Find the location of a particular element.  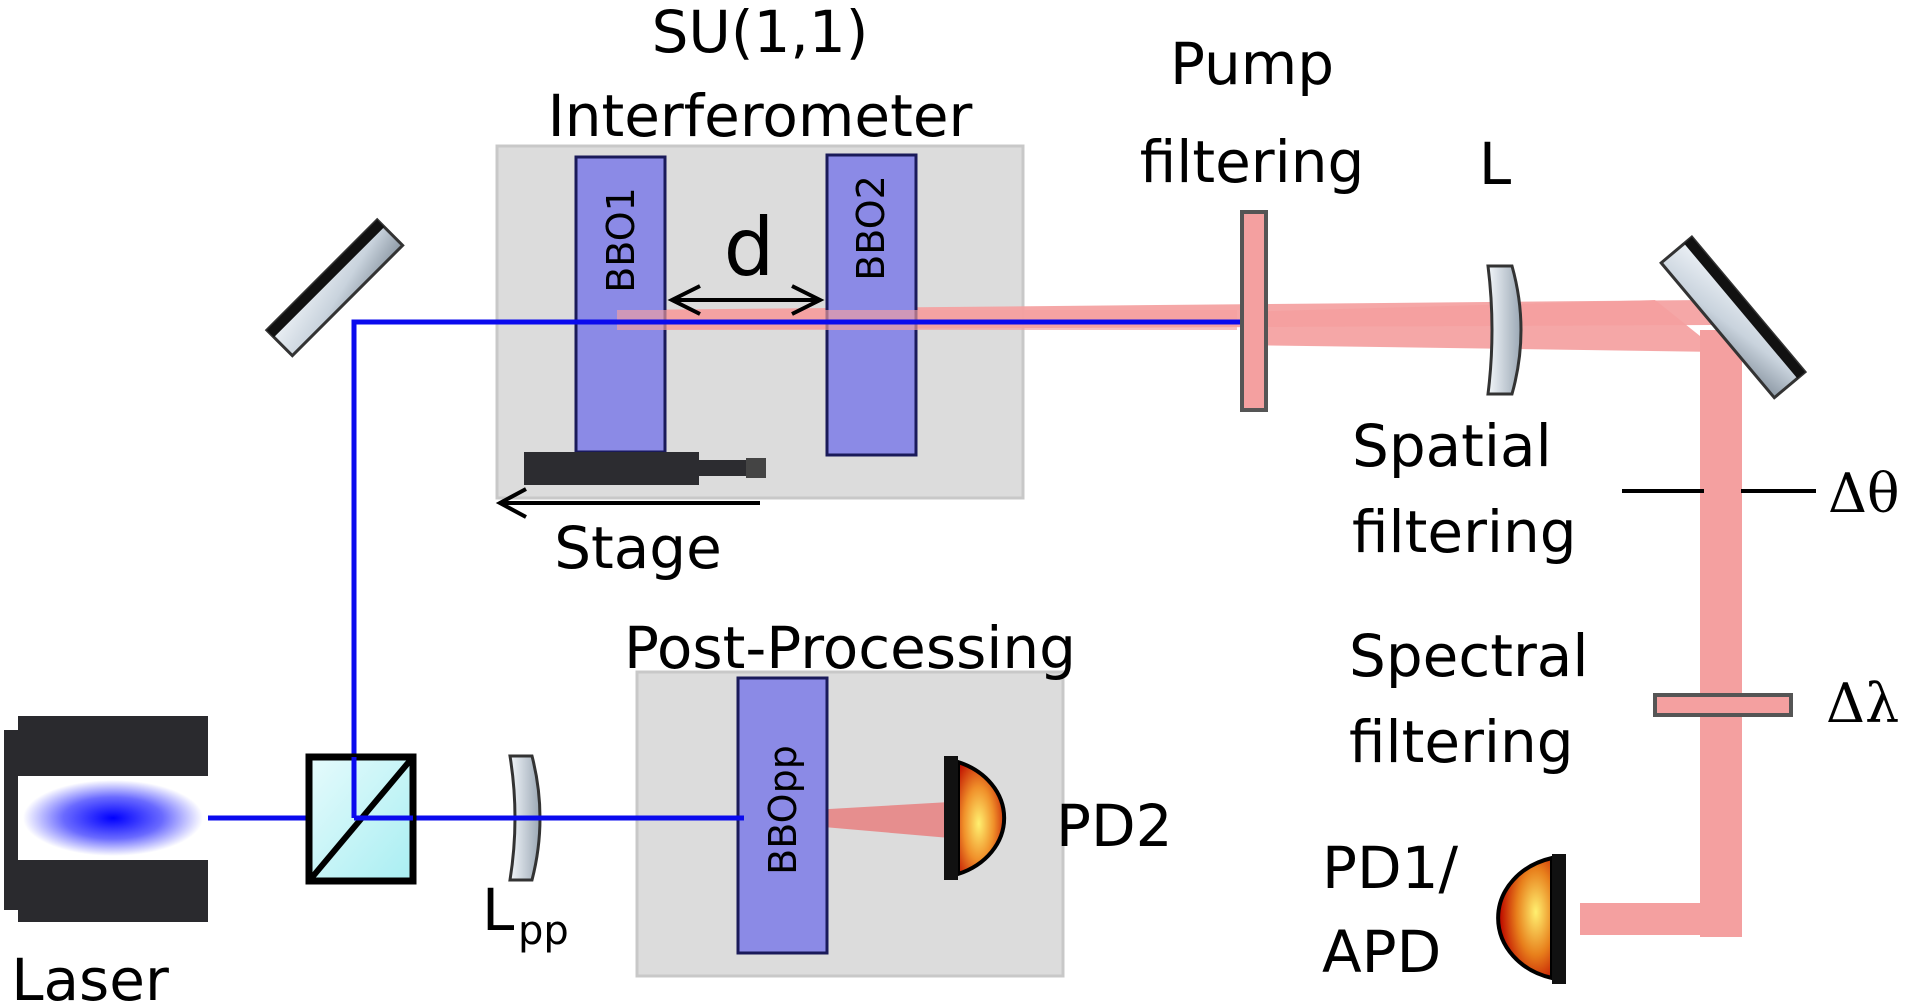

pump-filtering-line1: Pump is located at coordinates (1252, 64).